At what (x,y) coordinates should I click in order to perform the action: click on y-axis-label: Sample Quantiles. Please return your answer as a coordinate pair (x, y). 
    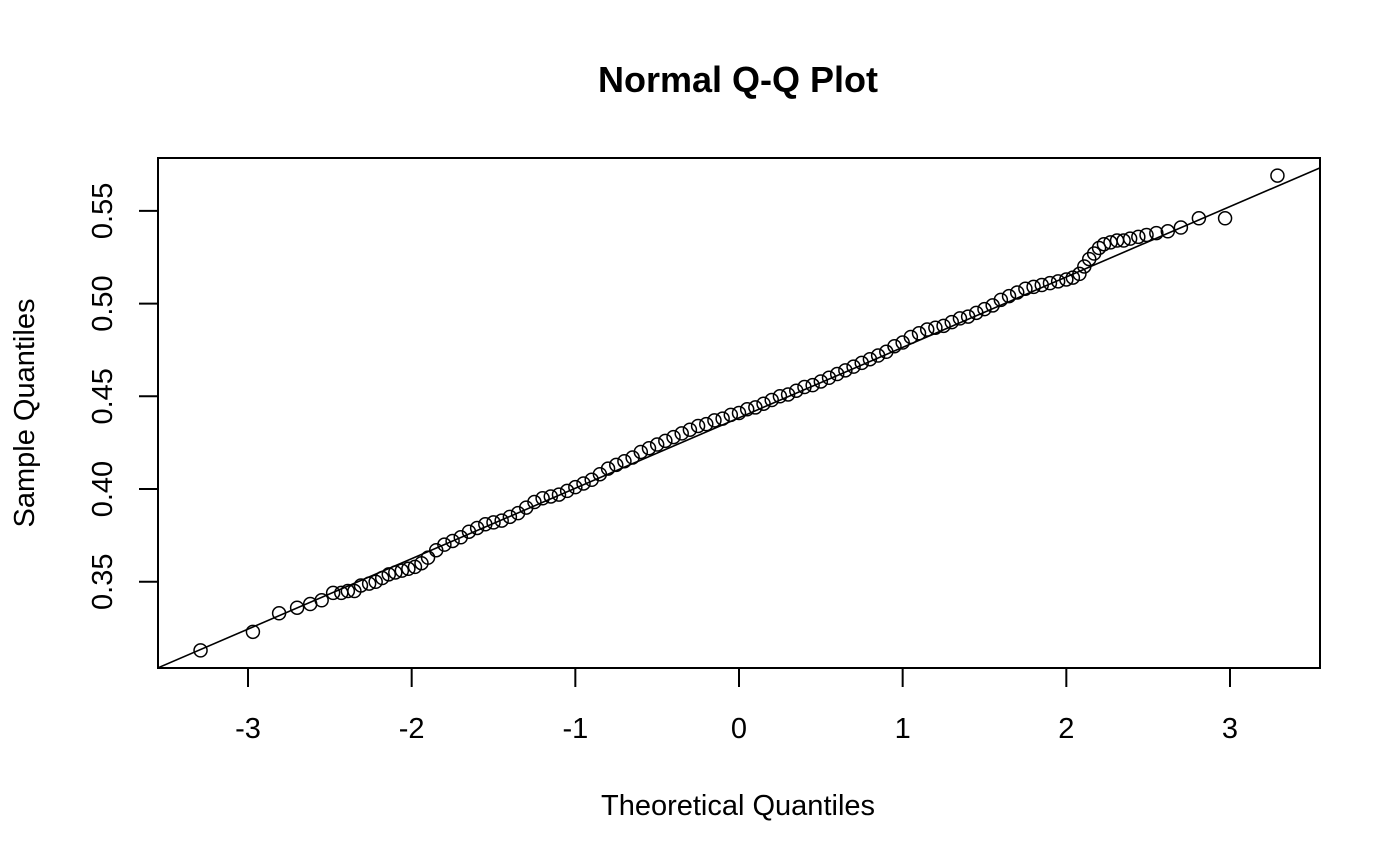
    Looking at the image, I should click on (25, 413).